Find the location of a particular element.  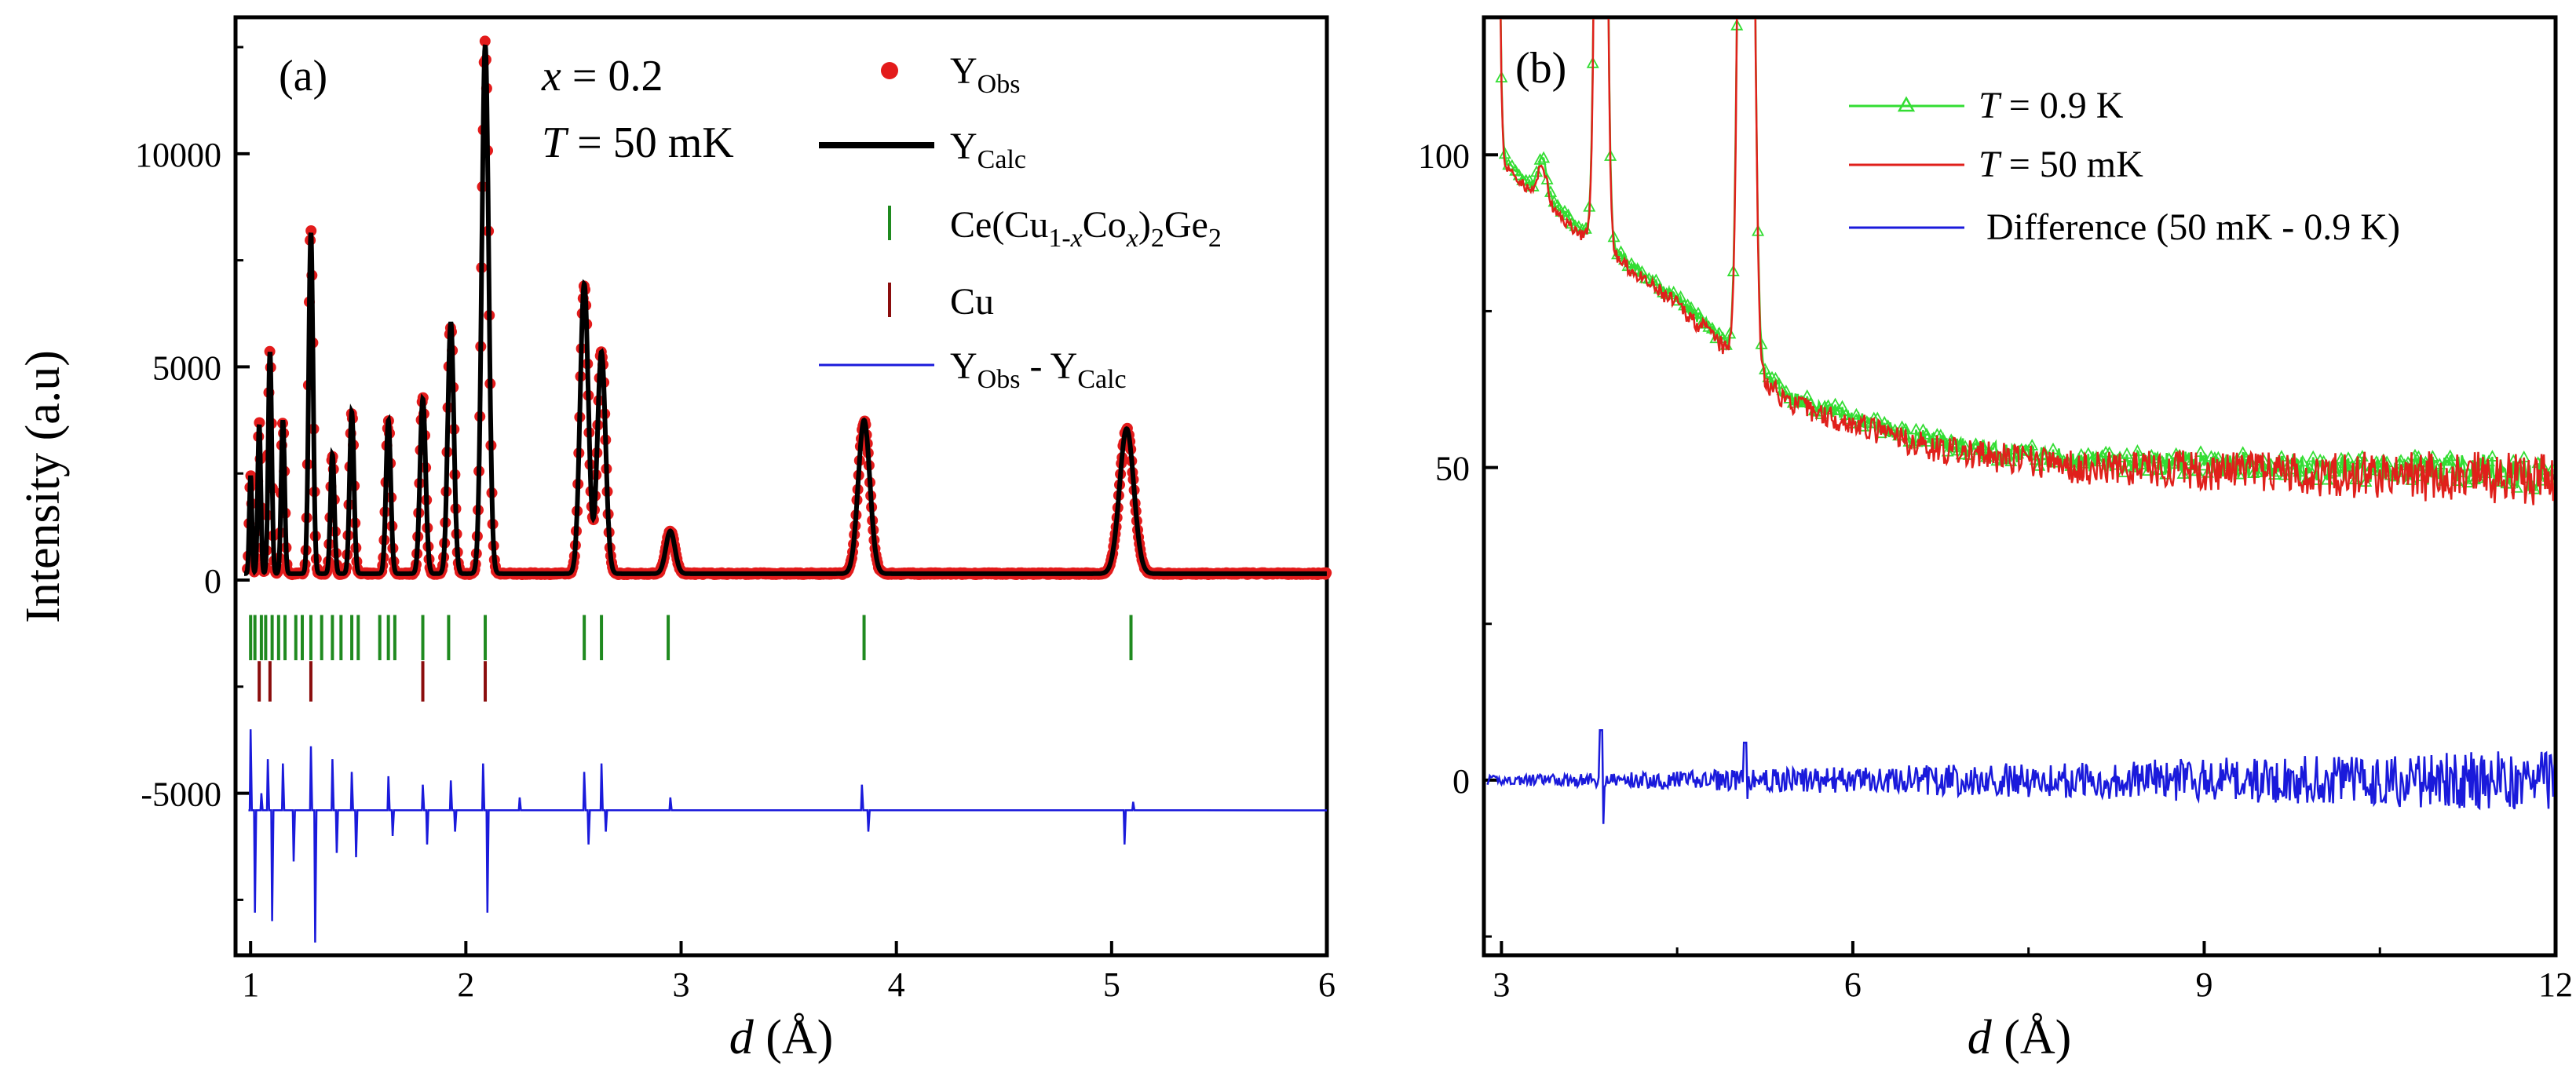

legend-yobs: YObs is located at coordinates (950, 74).